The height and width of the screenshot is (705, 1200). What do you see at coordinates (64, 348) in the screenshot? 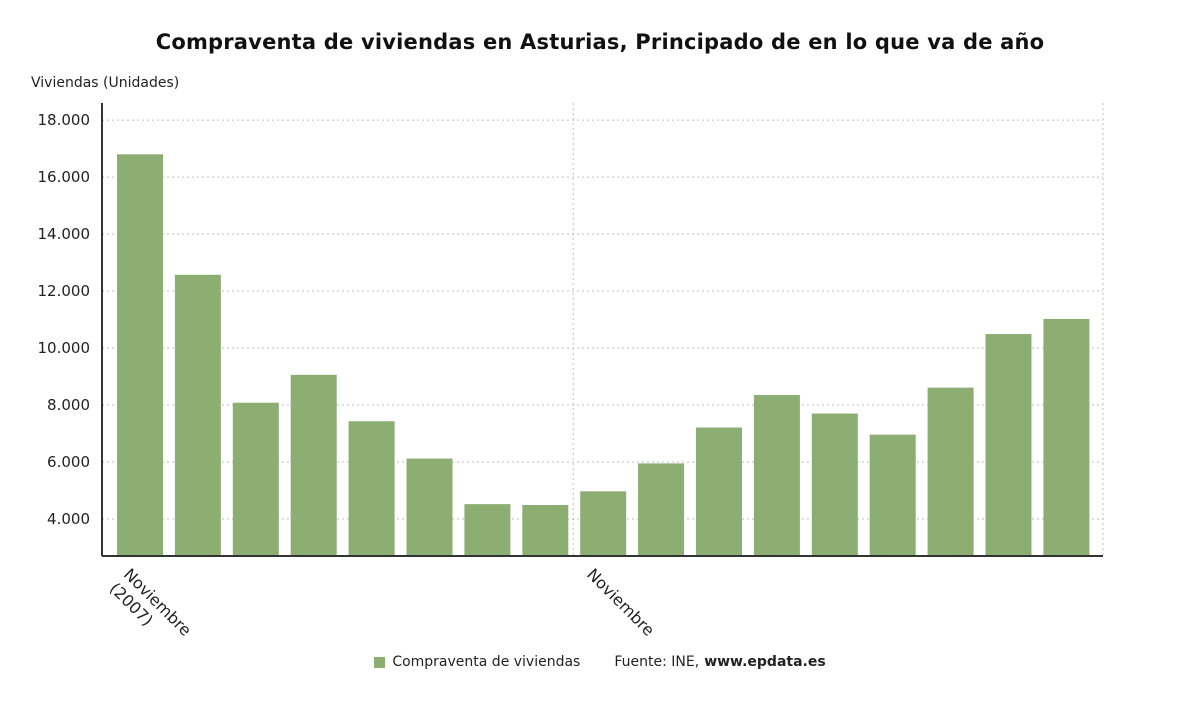
I see `y-tick-label: 10.000` at bounding box center [64, 348].